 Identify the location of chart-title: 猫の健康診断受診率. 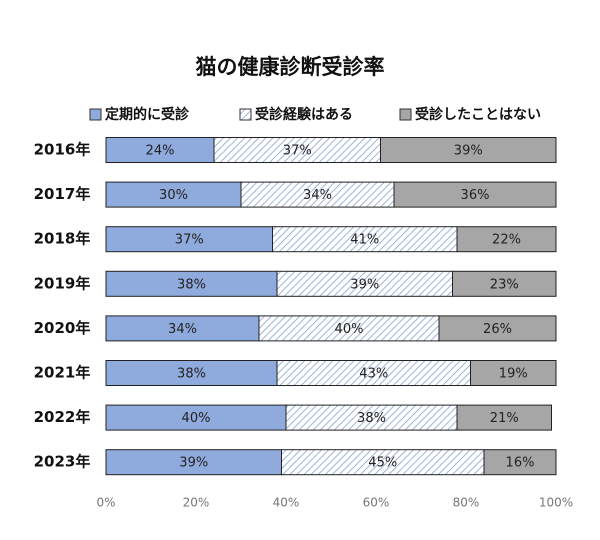
(290, 67).